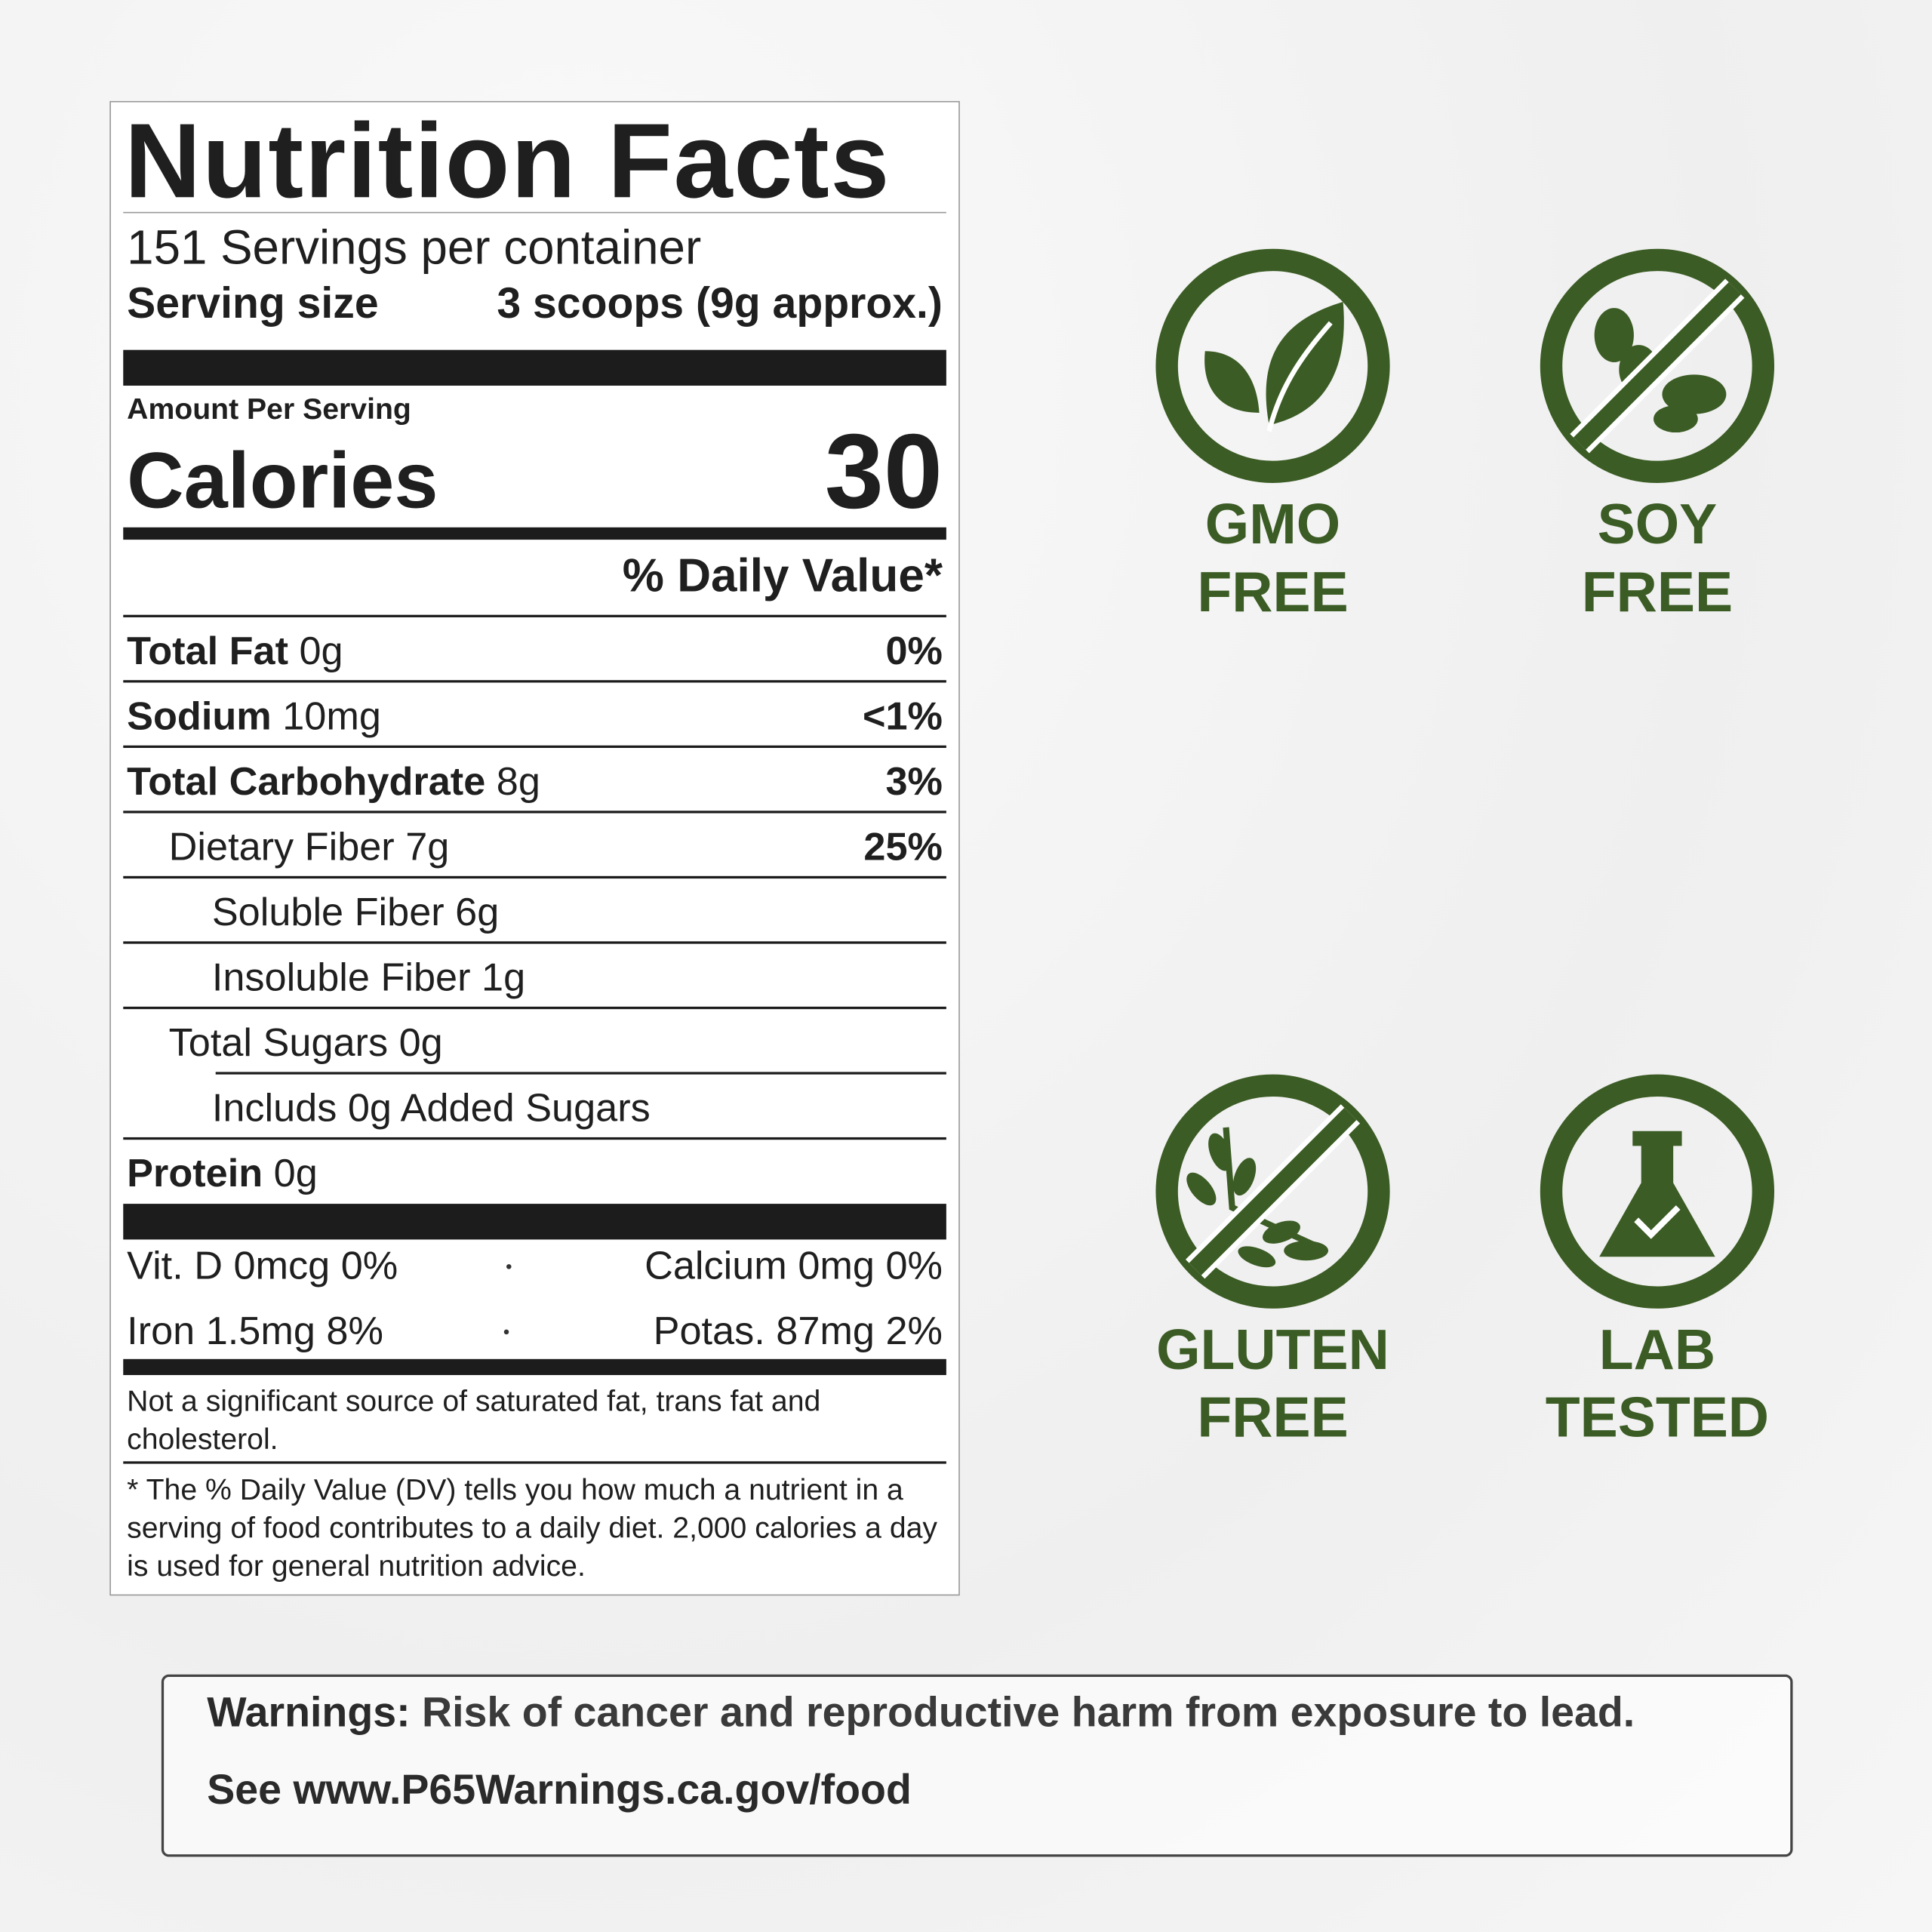 This screenshot has height=1932, width=1932. Describe the element at coordinates (903, 846) in the screenshot. I see `daily-value: 25%` at that location.